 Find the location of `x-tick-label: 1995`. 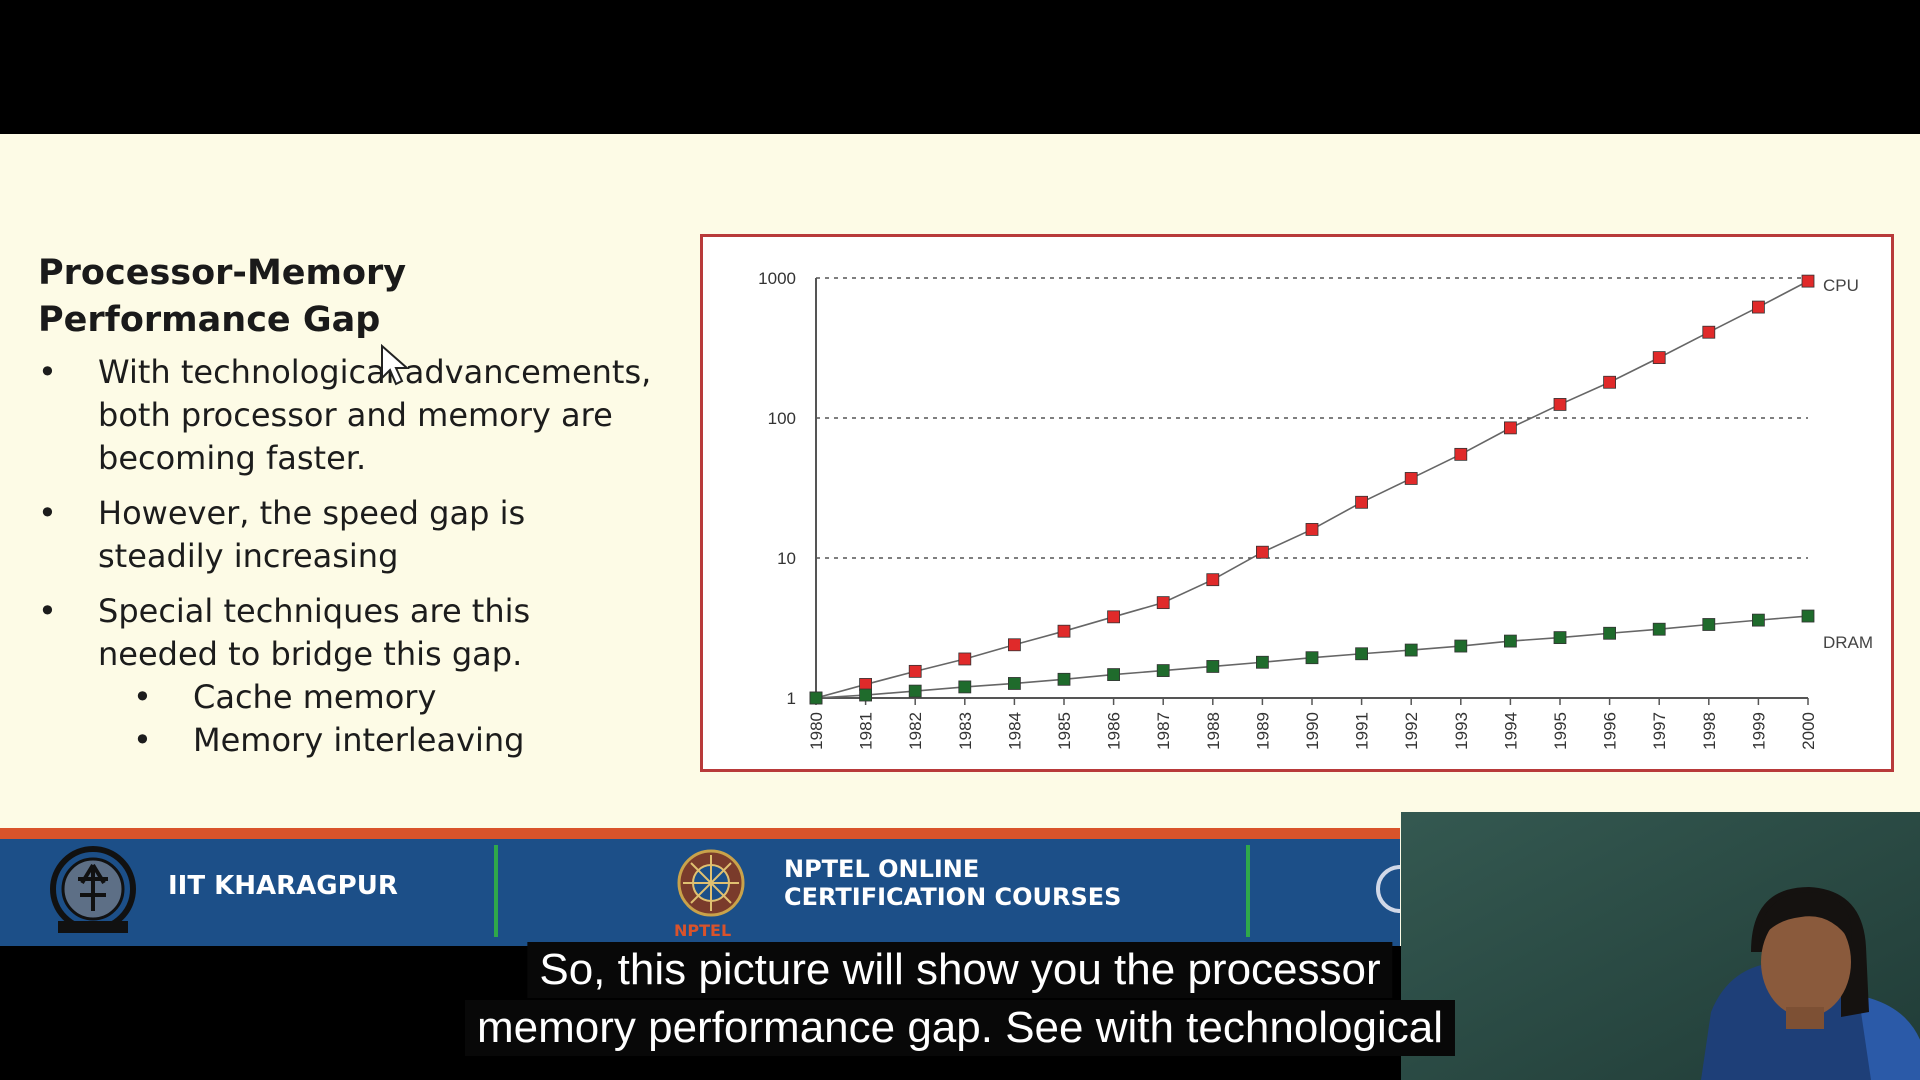

x-tick-label: 1995 is located at coordinates (1560, 731).